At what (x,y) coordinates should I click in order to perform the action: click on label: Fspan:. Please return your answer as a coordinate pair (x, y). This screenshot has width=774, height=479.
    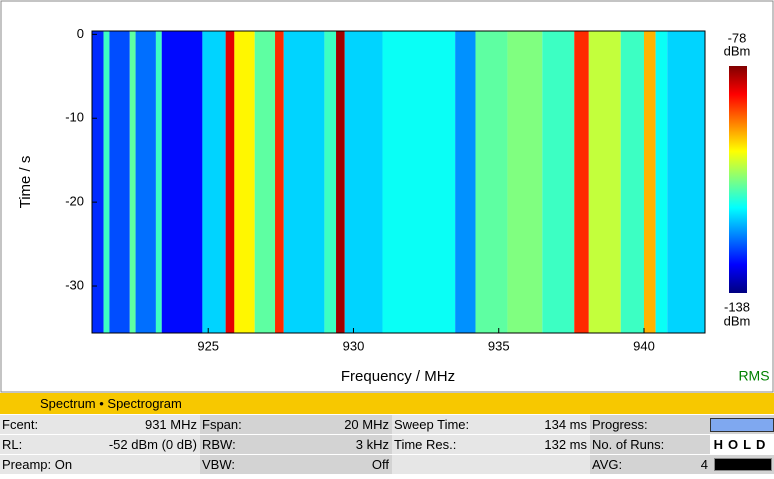
    Looking at the image, I should click on (222, 424).